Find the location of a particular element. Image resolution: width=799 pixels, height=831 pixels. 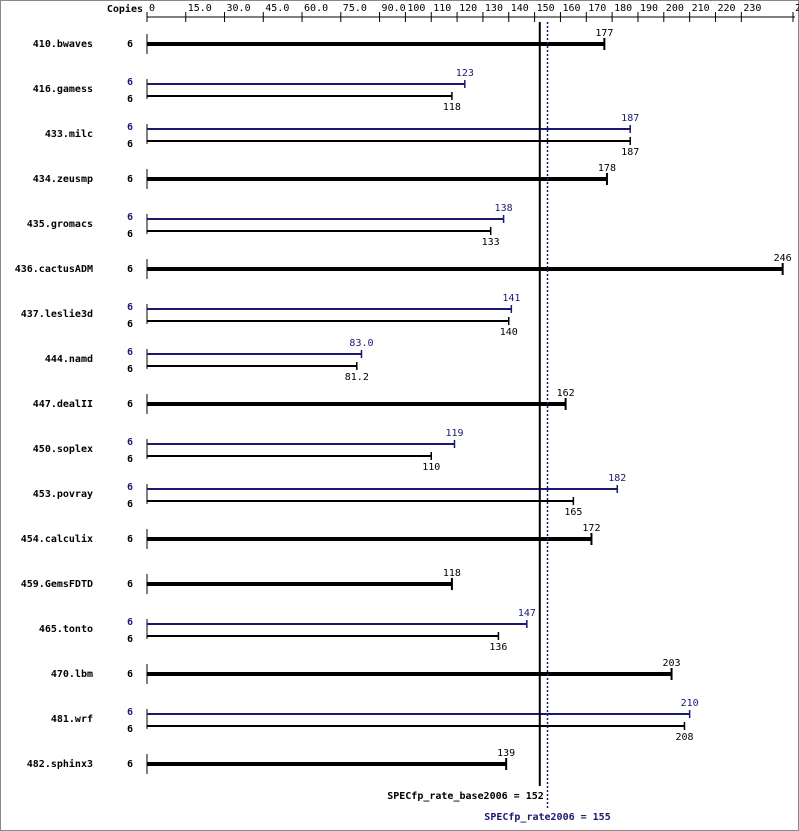

benchmark-label: 453.povray is located at coordinates (63, 494).